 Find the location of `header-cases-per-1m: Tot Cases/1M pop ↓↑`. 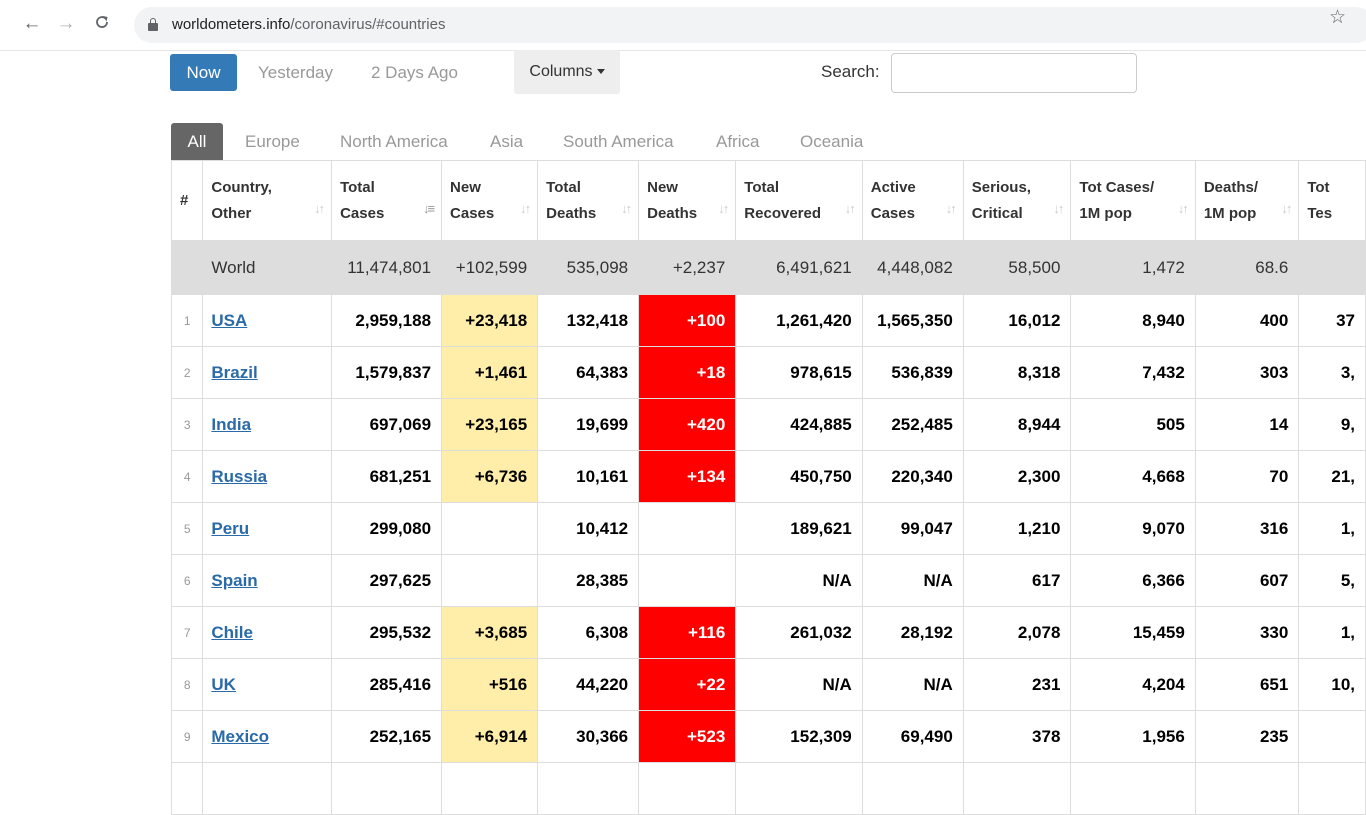

header-cases-per-1m: Tot Cases/1M pop ↓↑ is located at coordinates (1133, 200).